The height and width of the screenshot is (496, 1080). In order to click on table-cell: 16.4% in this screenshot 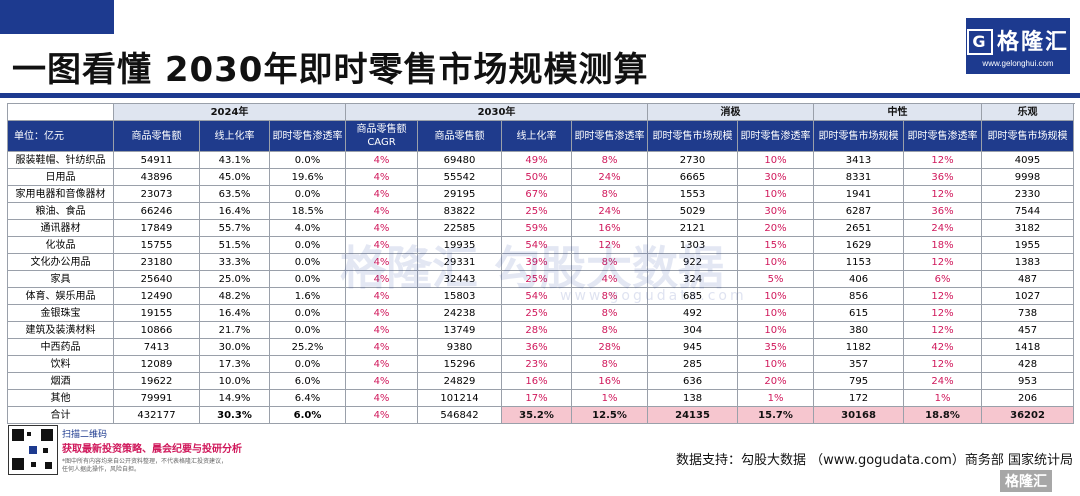, I will do `click(234, 211)`.